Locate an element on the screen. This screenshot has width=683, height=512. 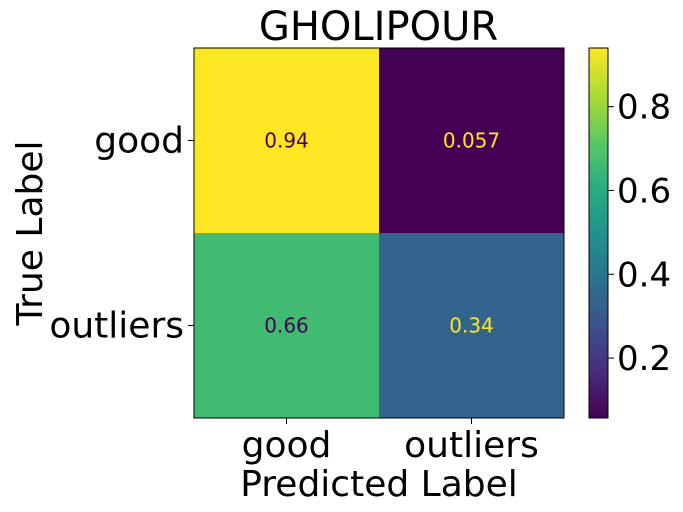
y-axis-label: True Label is located at coordinates (30, 233).